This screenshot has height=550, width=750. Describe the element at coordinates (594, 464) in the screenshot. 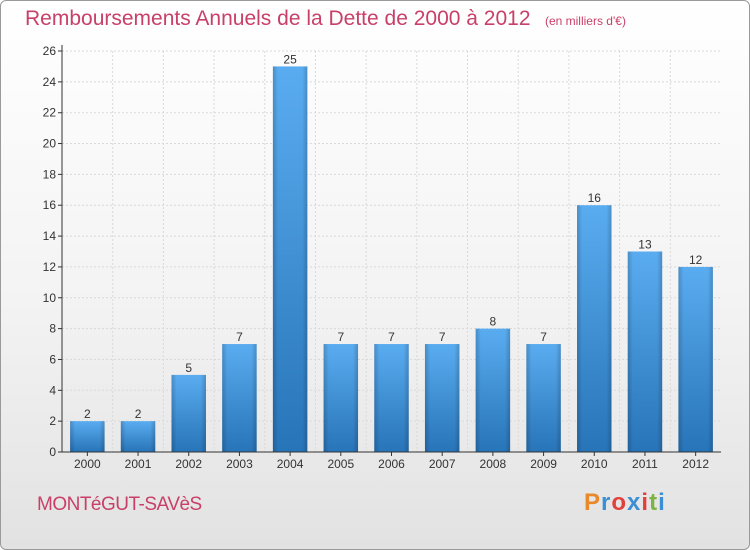

I see `x-tick-label: 2010` at that location.